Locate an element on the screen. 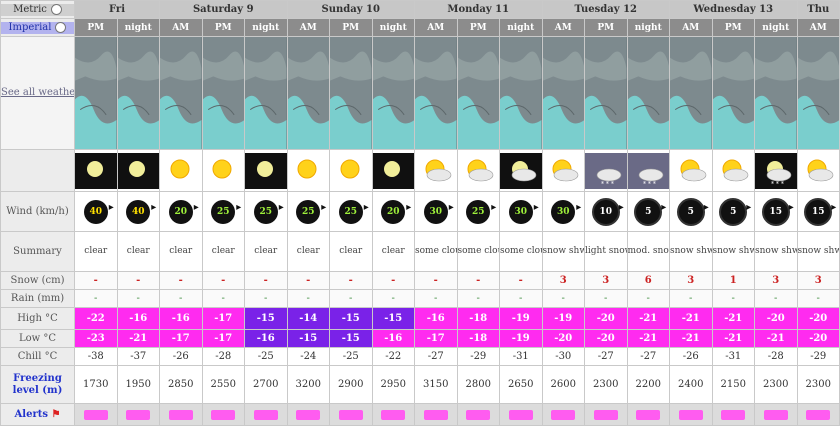  imperial-radio-icon is located at coordinates (61, 27).